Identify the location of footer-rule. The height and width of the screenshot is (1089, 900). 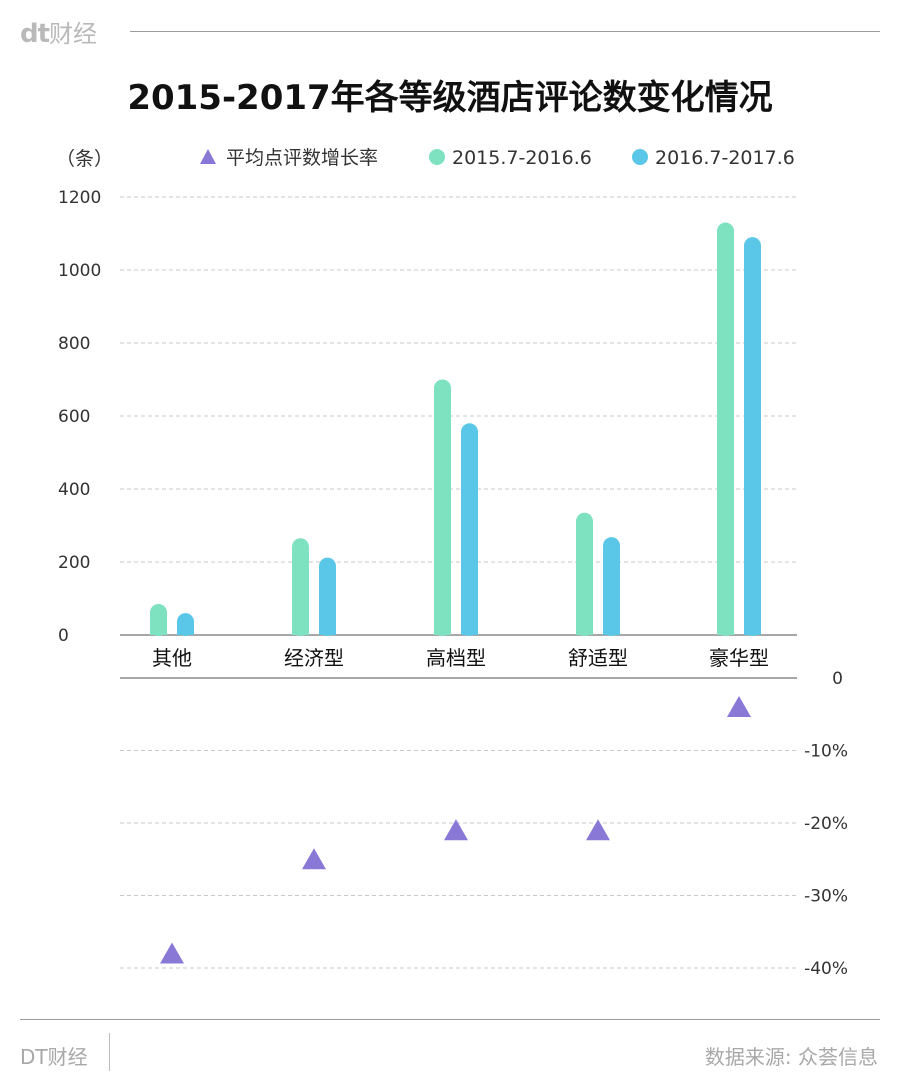
(450, 1019).